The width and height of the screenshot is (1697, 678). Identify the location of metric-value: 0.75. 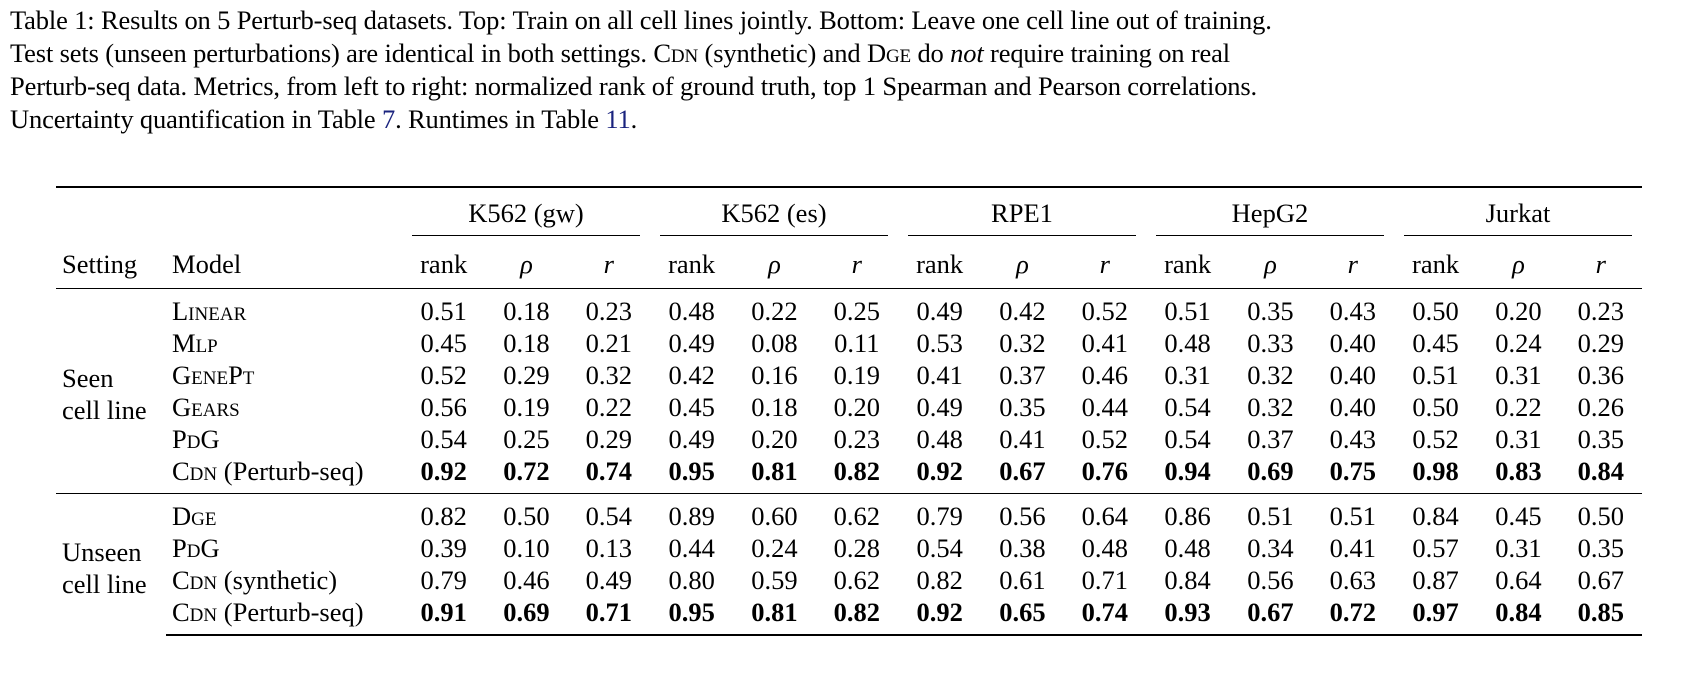
(1352, 470).